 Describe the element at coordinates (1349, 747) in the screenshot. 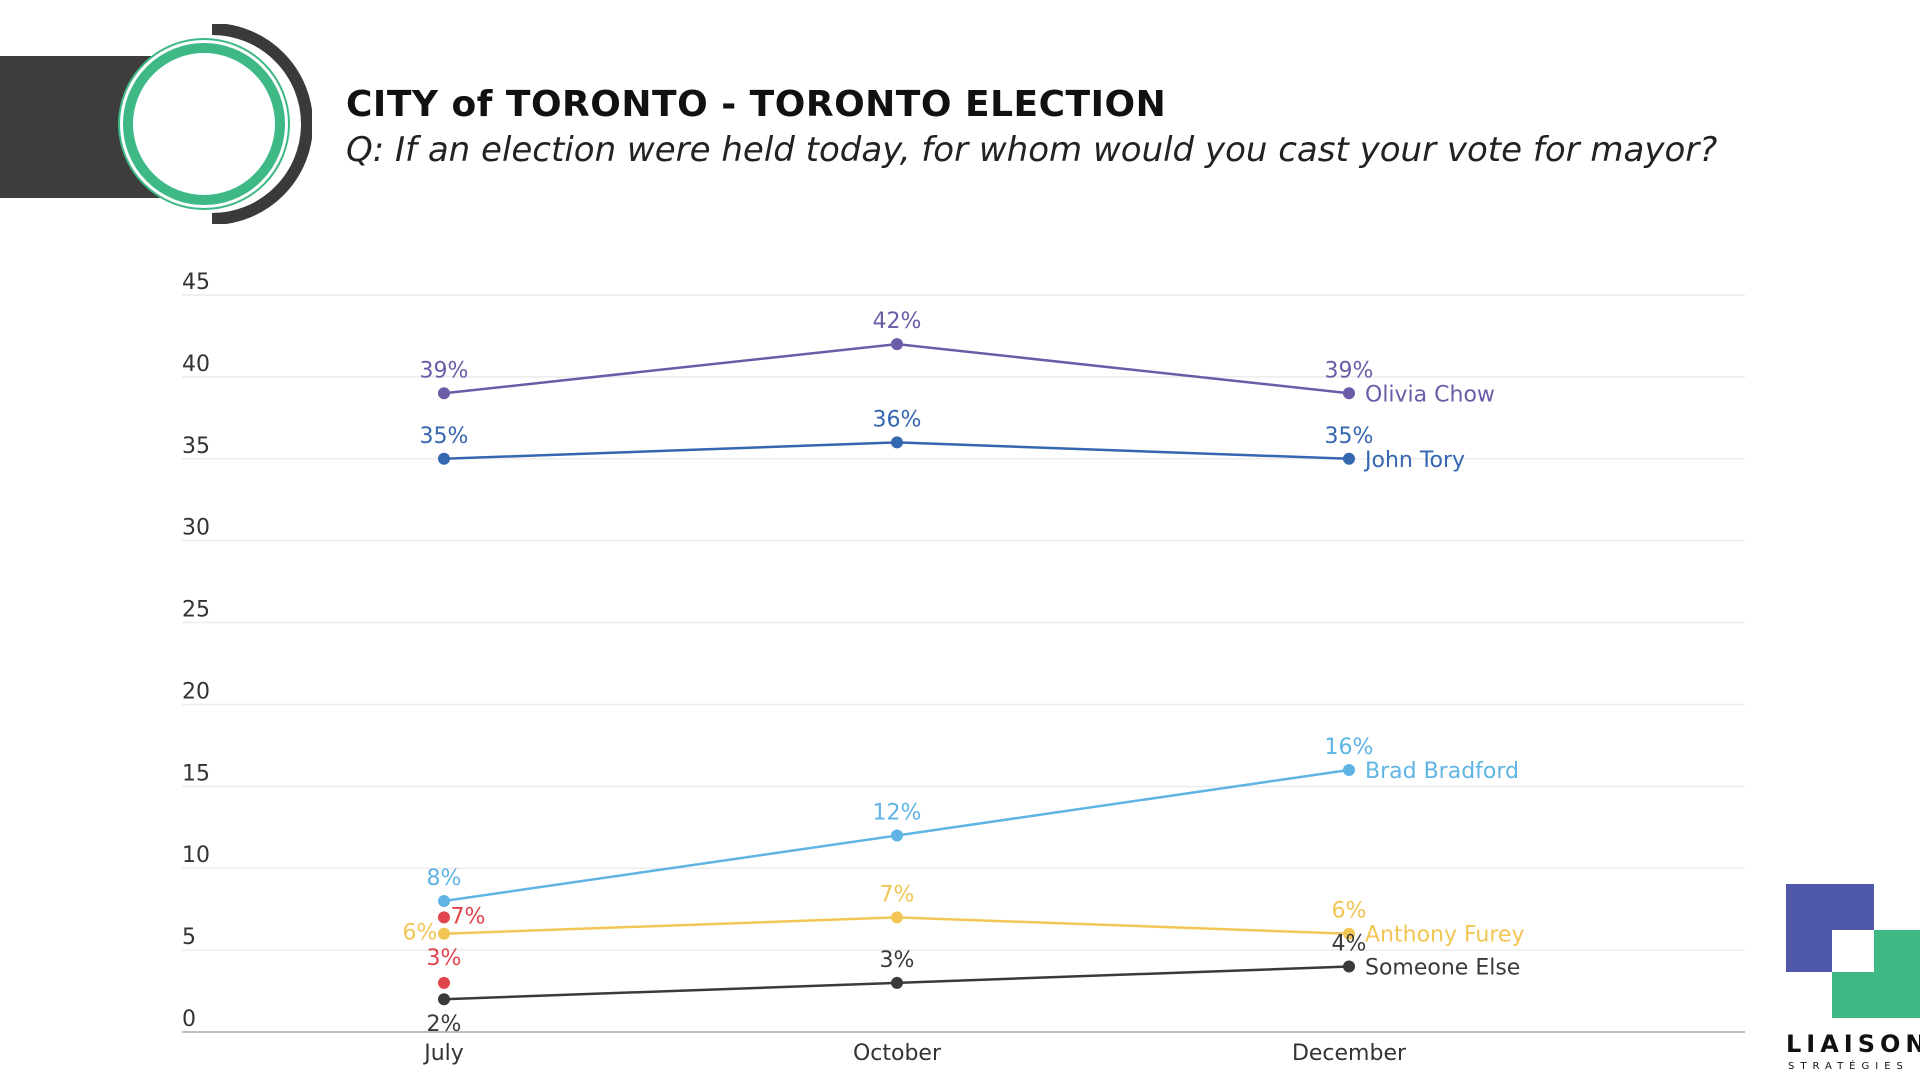

I see `data-label-brad-bradford: 16%` at that location.